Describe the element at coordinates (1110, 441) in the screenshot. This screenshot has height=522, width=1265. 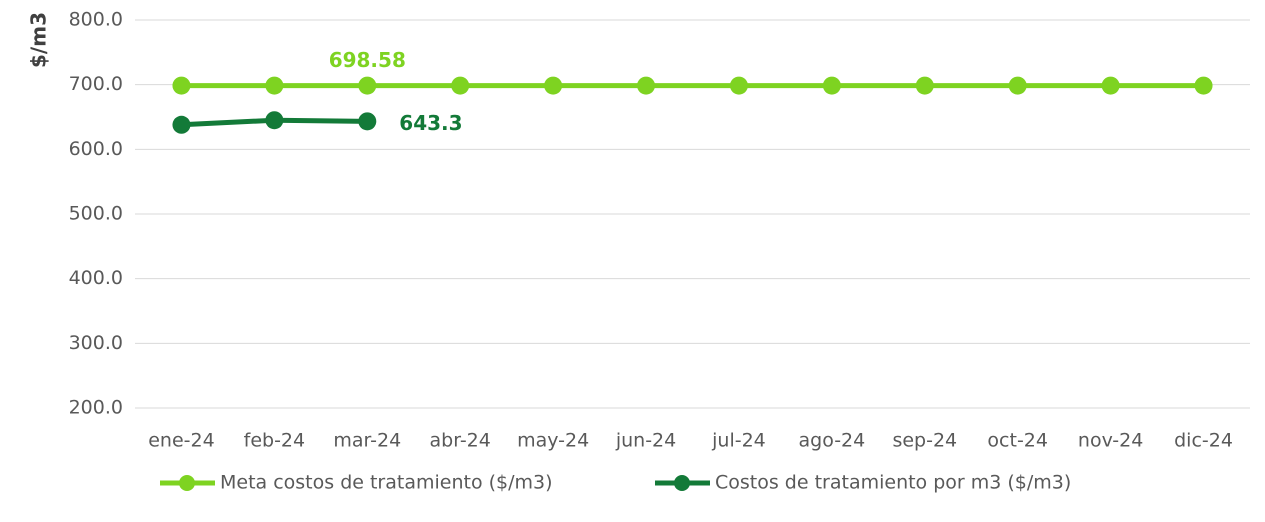
I see `x-tick-label: nov-24` at that location.